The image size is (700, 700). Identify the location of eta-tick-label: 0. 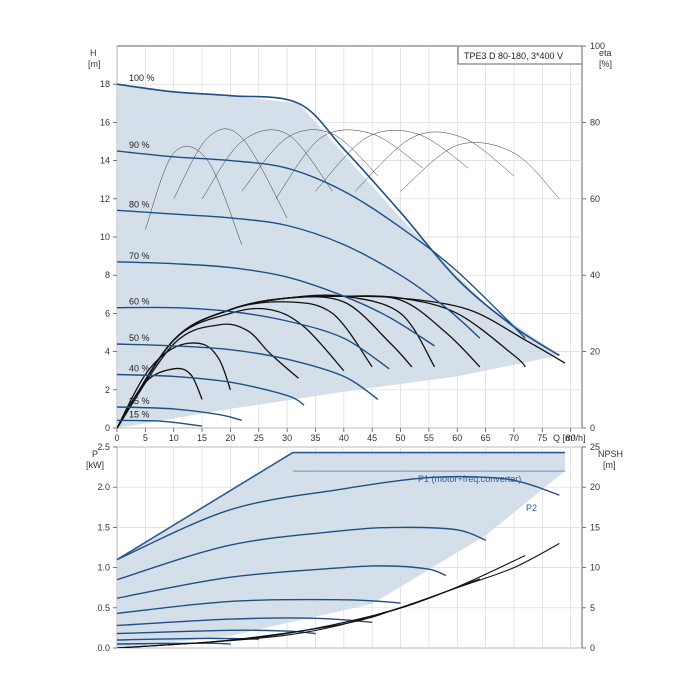
(592, 428).